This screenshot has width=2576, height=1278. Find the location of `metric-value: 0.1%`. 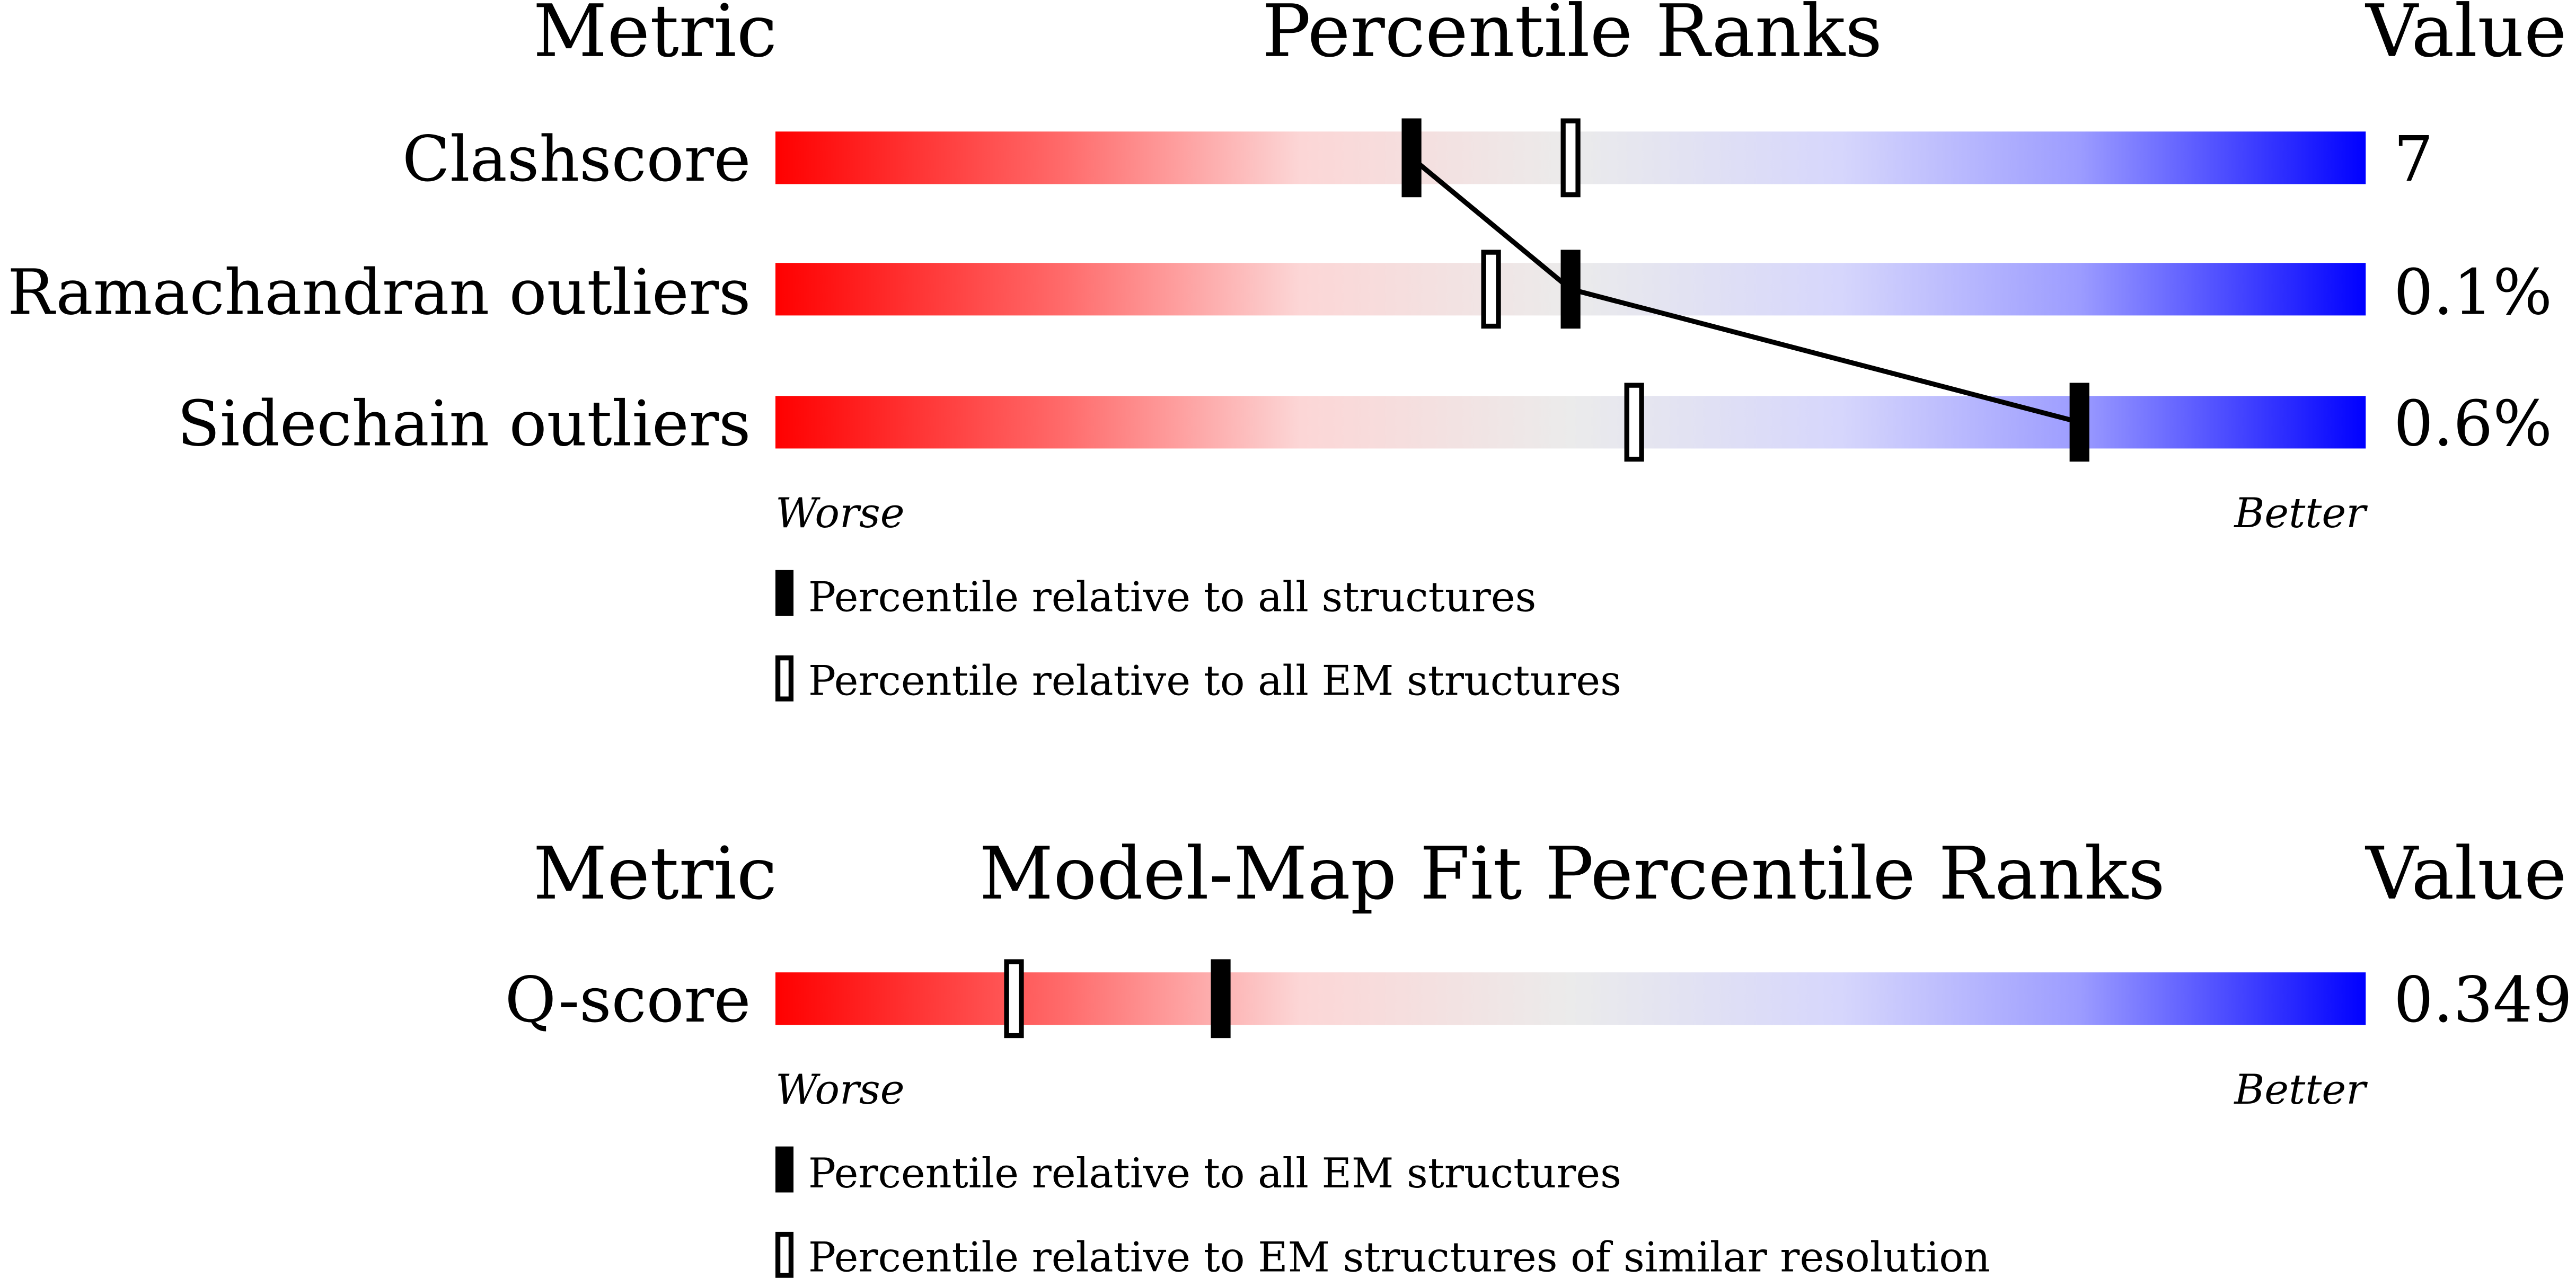

metric-value: 0.1% is located at coordinates (2473, 292).